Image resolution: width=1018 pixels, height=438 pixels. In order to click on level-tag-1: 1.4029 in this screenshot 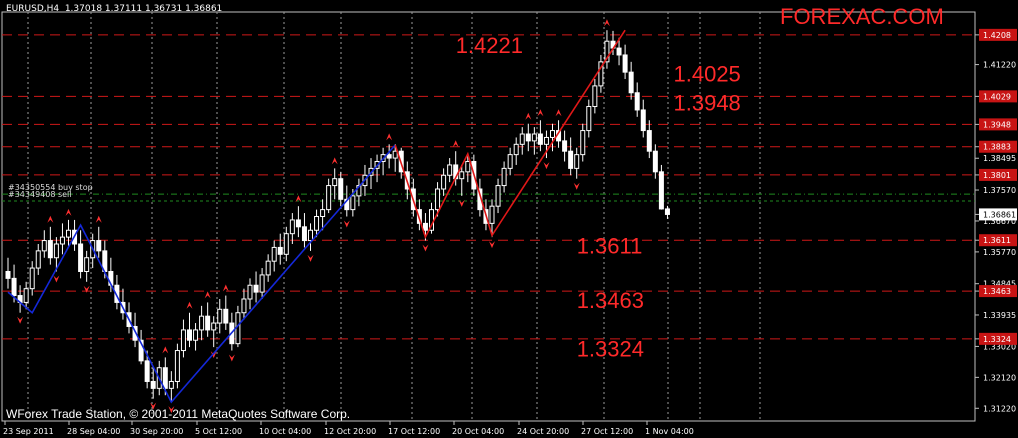, I will do `click(997, 96)`.